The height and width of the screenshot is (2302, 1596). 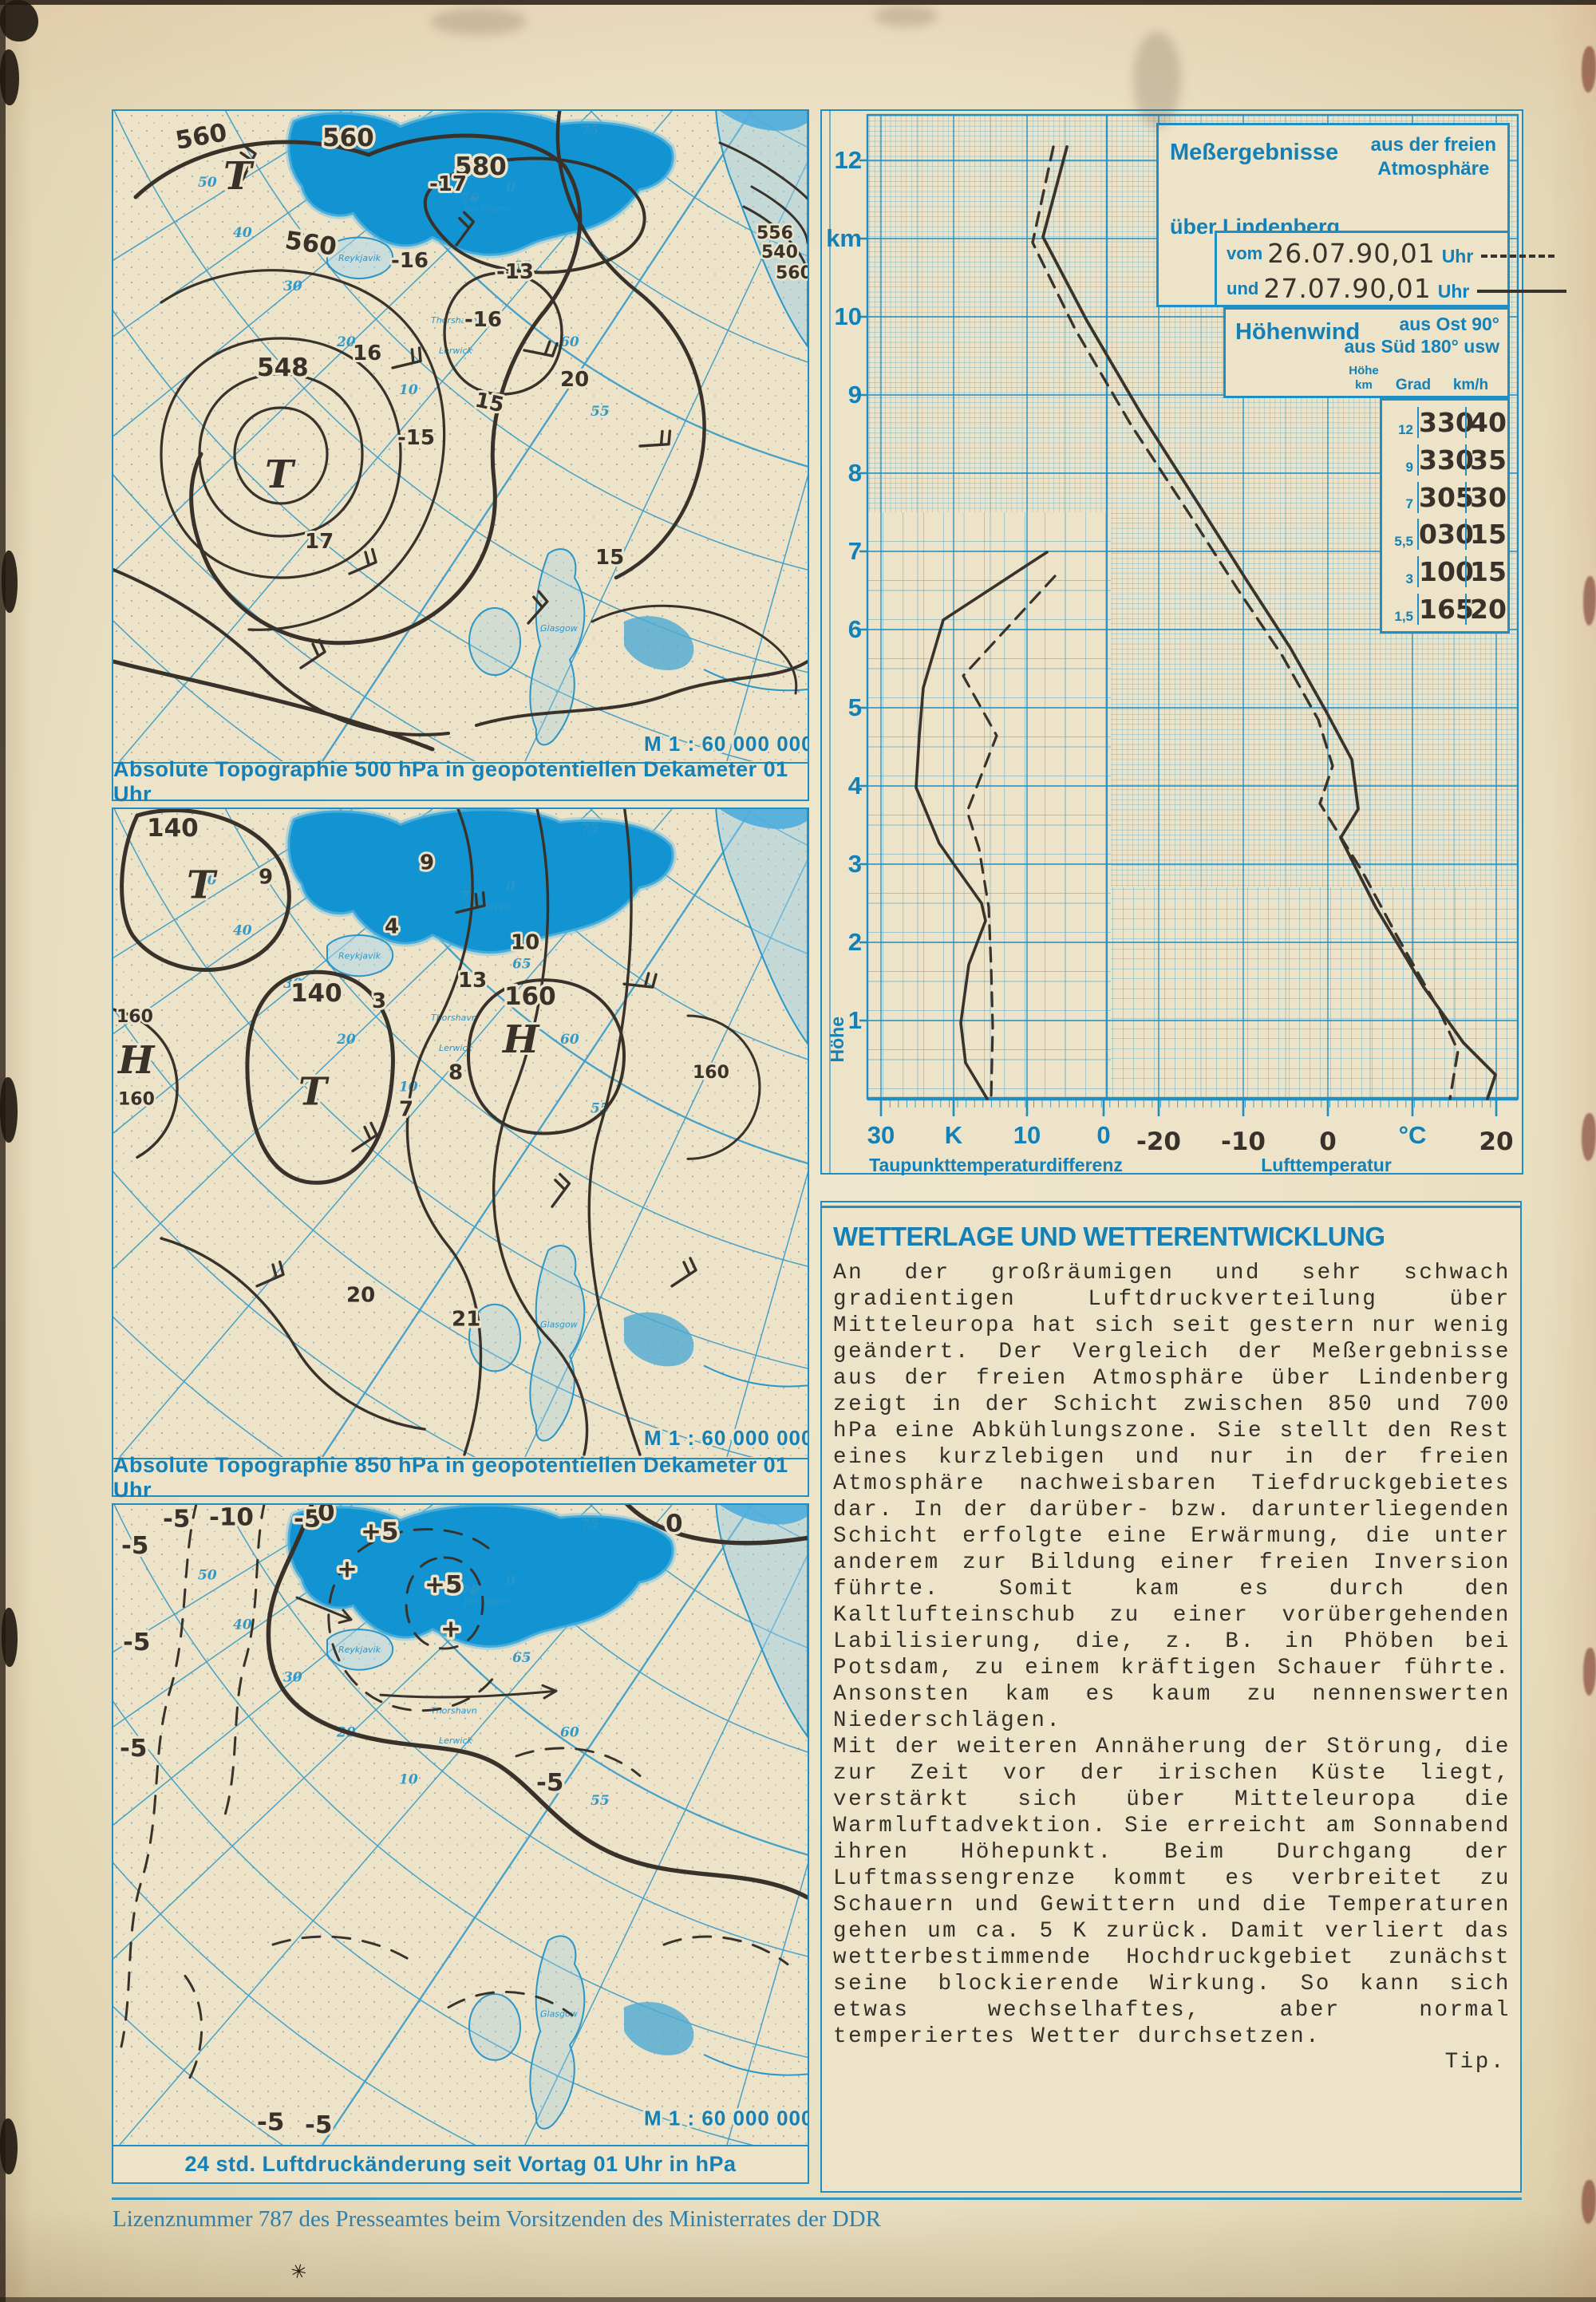 I want to click on temp-label: 9, so click(x=427, y=863).